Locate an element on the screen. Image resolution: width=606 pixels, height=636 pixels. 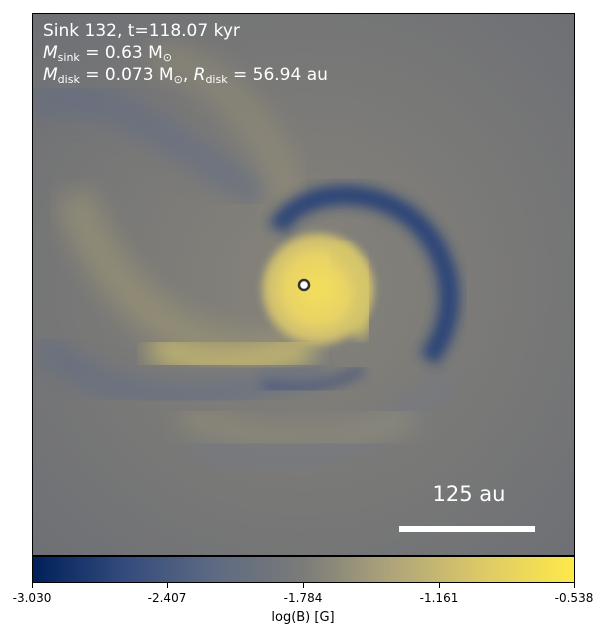
sink-marker is located at coordinates (304, 285).